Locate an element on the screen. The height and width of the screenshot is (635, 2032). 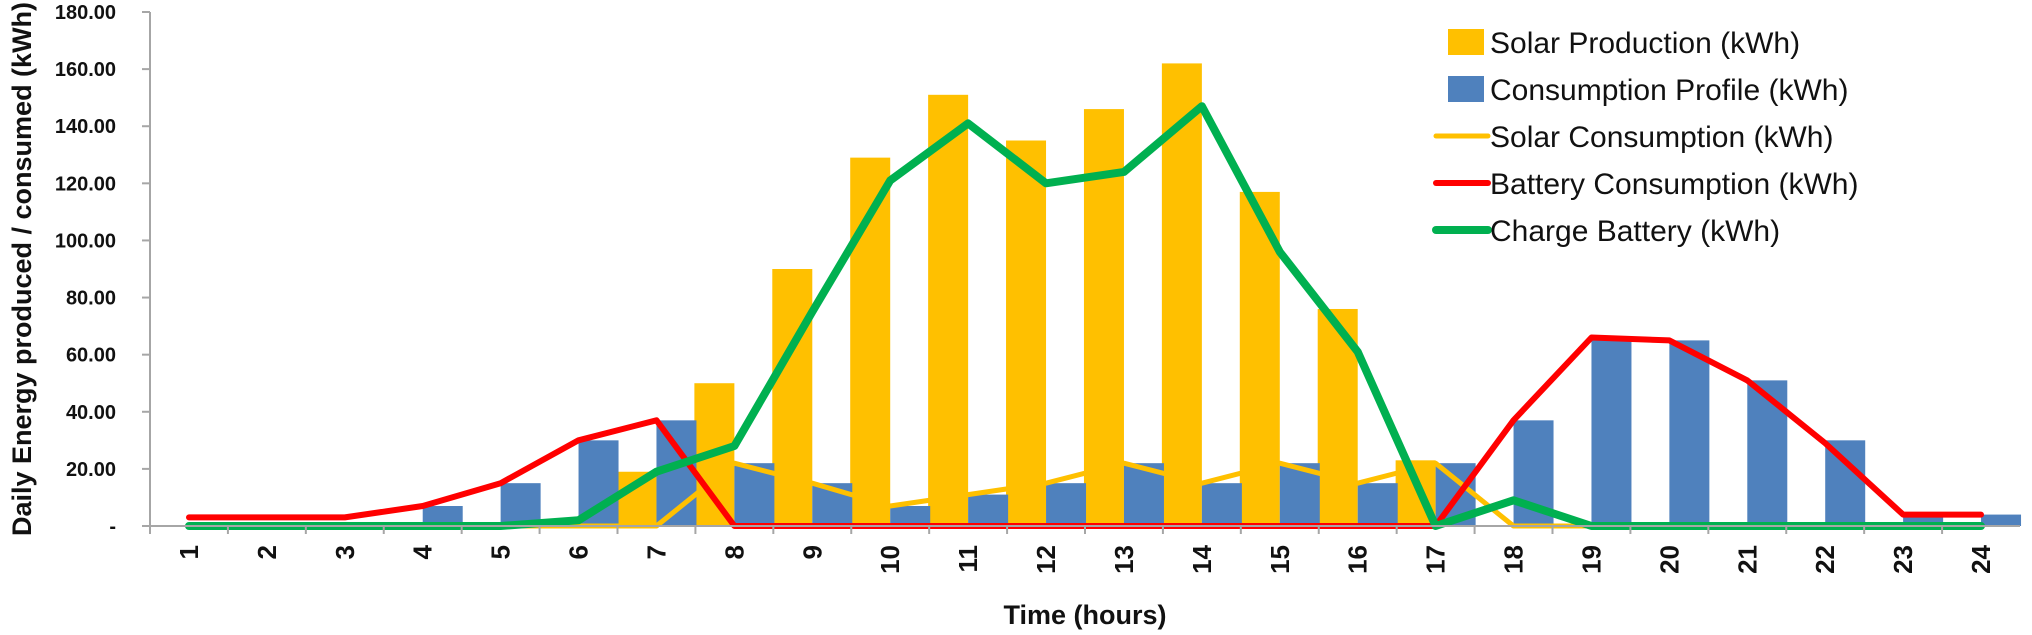
x-tick-label-10: 10 is located at coordinates (890, 559).